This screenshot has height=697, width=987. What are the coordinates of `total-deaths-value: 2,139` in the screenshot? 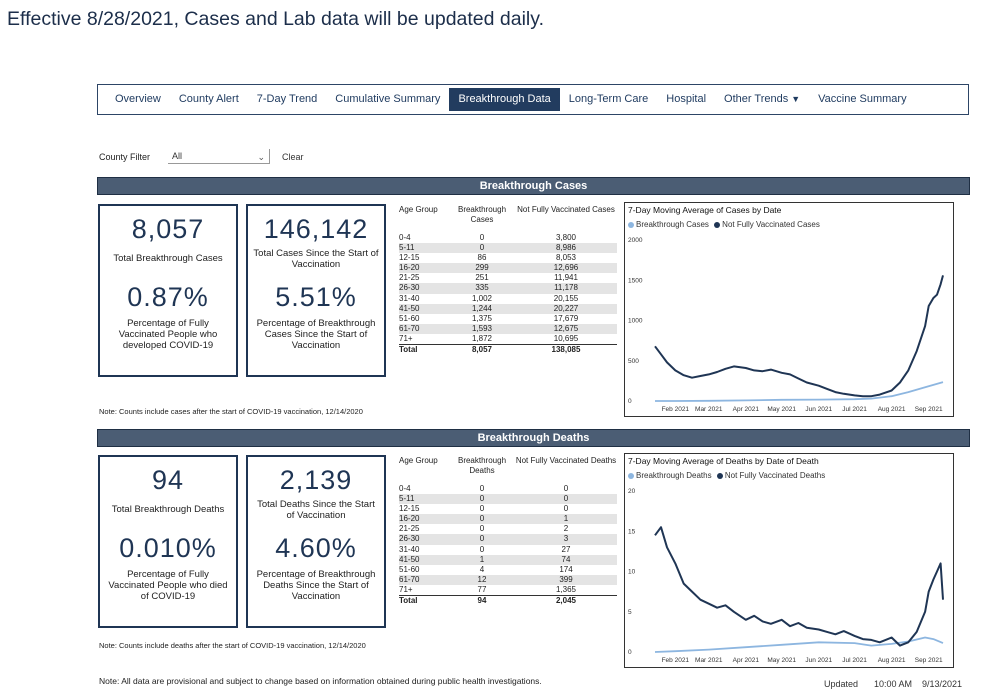 It's located at (316, 480).